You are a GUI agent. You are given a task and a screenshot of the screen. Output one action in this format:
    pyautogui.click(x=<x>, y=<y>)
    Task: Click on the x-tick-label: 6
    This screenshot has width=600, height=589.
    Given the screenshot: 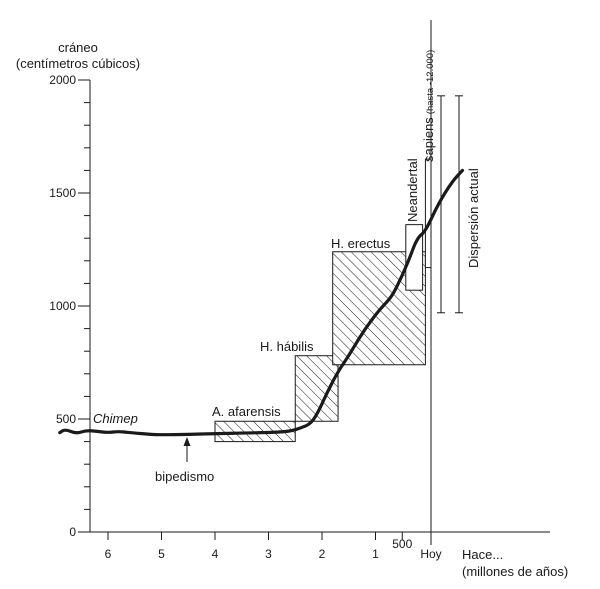 What is the action you would take?
    pyautogui.click(x=108, y=554)
    